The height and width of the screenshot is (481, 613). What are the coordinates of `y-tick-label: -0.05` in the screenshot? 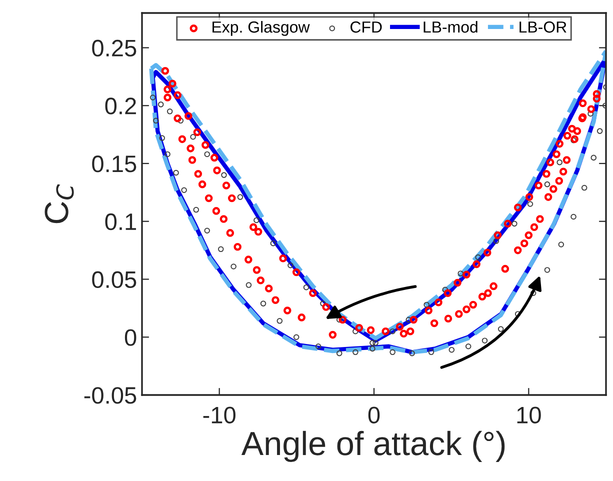 It's located at (110, 395).